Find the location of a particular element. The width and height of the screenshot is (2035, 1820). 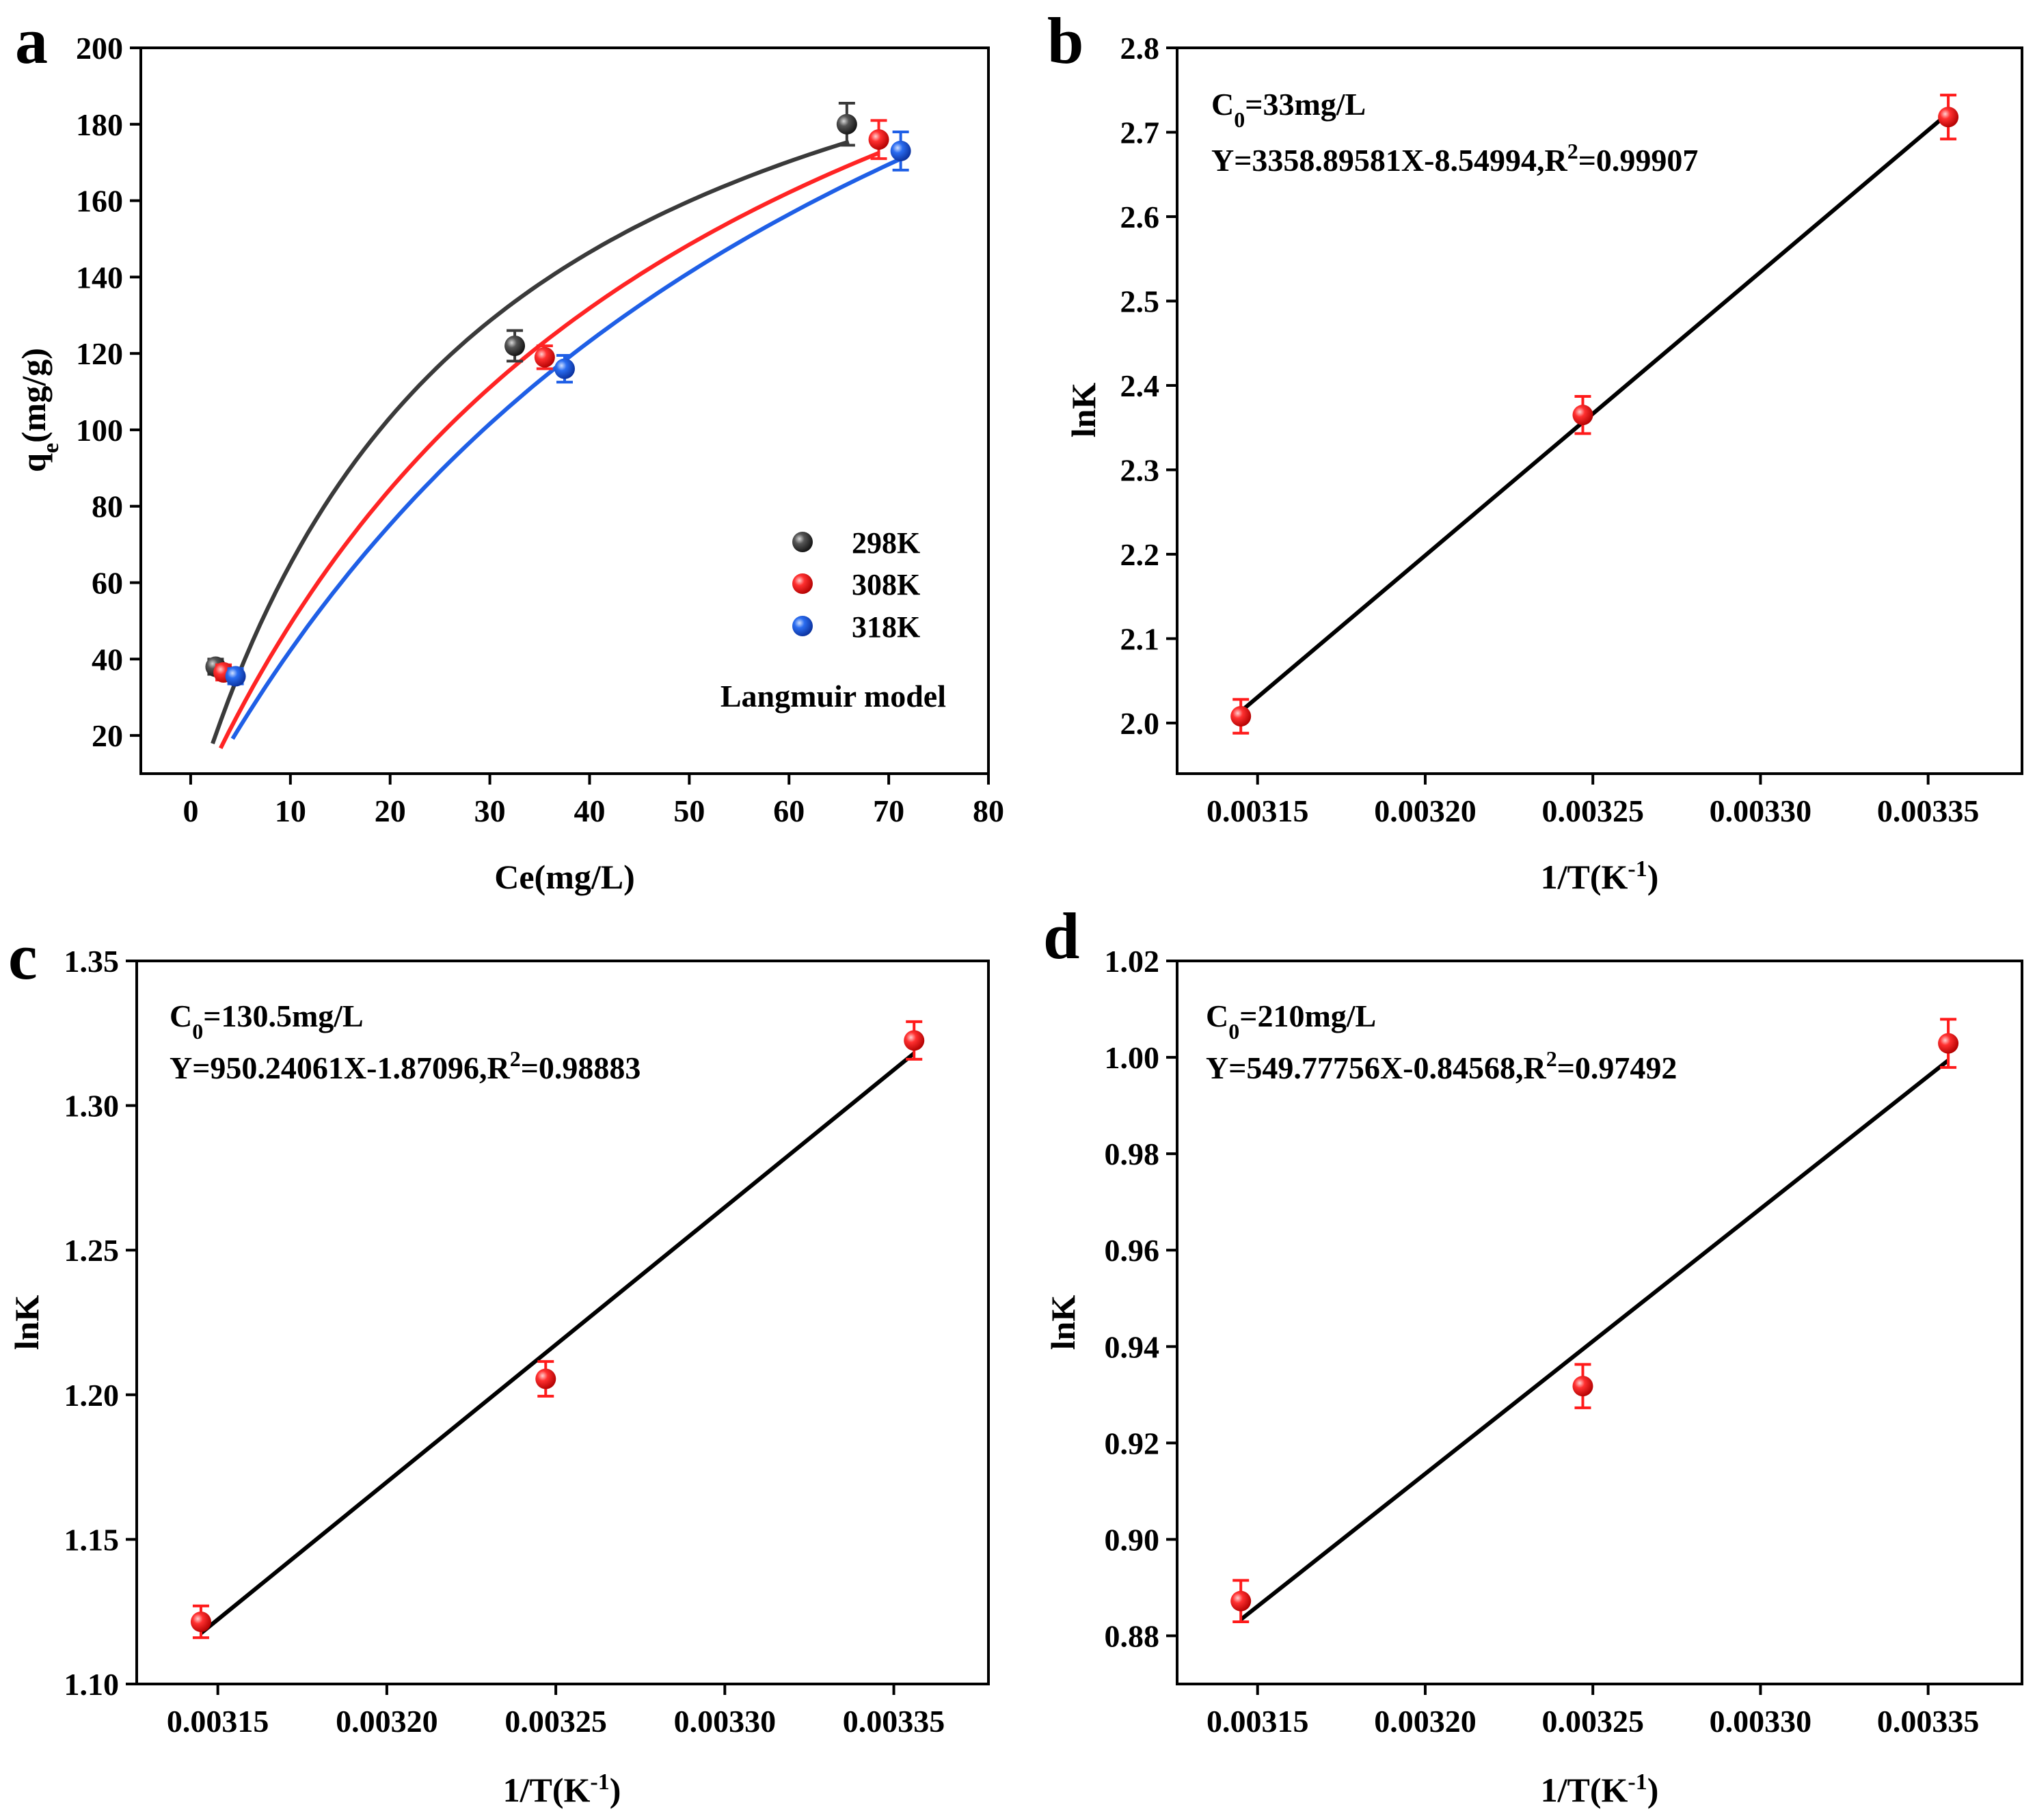

panel-d-fit-line is located at coordinates (1594, 1340).